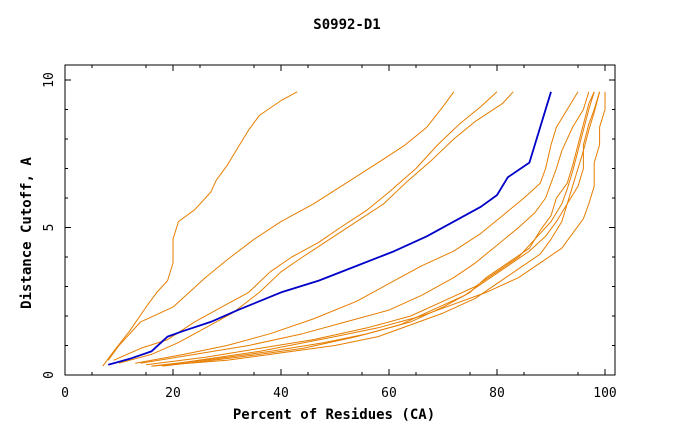  What do you see at coordinates (334, 415) in the screenshot?
I see `x-axis-label: Percent of Residues (CA)` at bounding box center [334, 415].